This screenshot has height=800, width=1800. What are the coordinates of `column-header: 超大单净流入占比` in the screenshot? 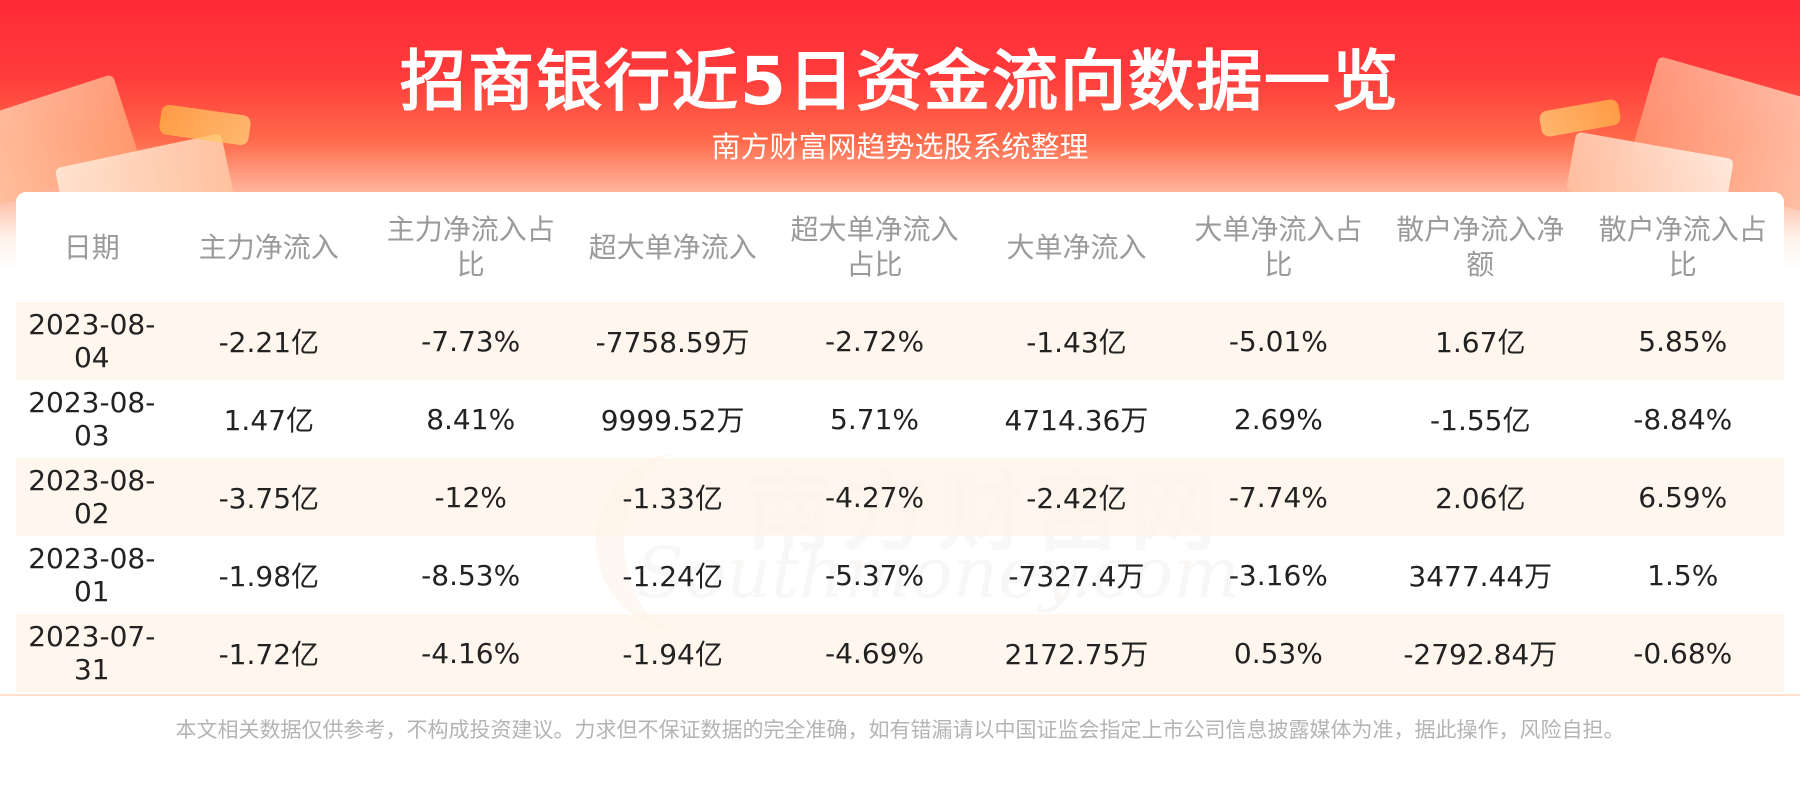 It's located at (874, 247).